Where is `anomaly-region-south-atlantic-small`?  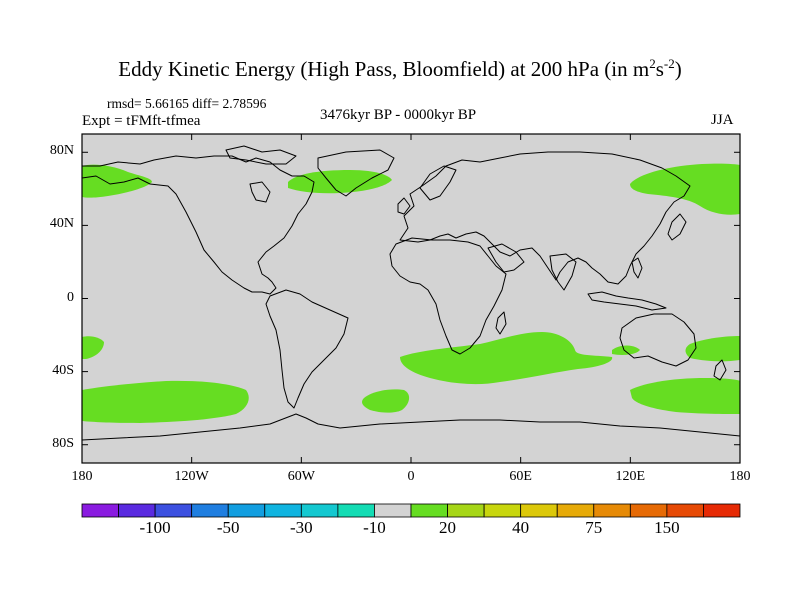 anomaly-region-south-atlantic-small is located at coordinates (386, 401).